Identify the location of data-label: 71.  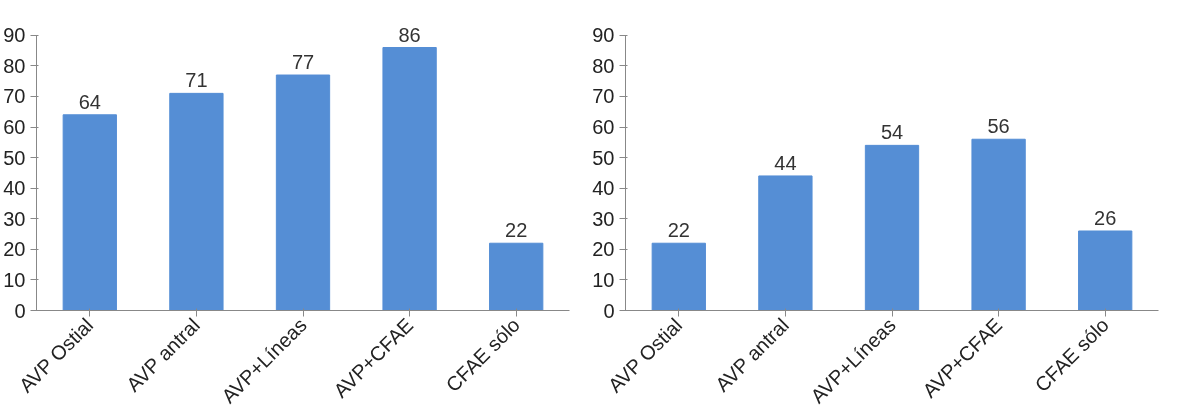
(196, 80).